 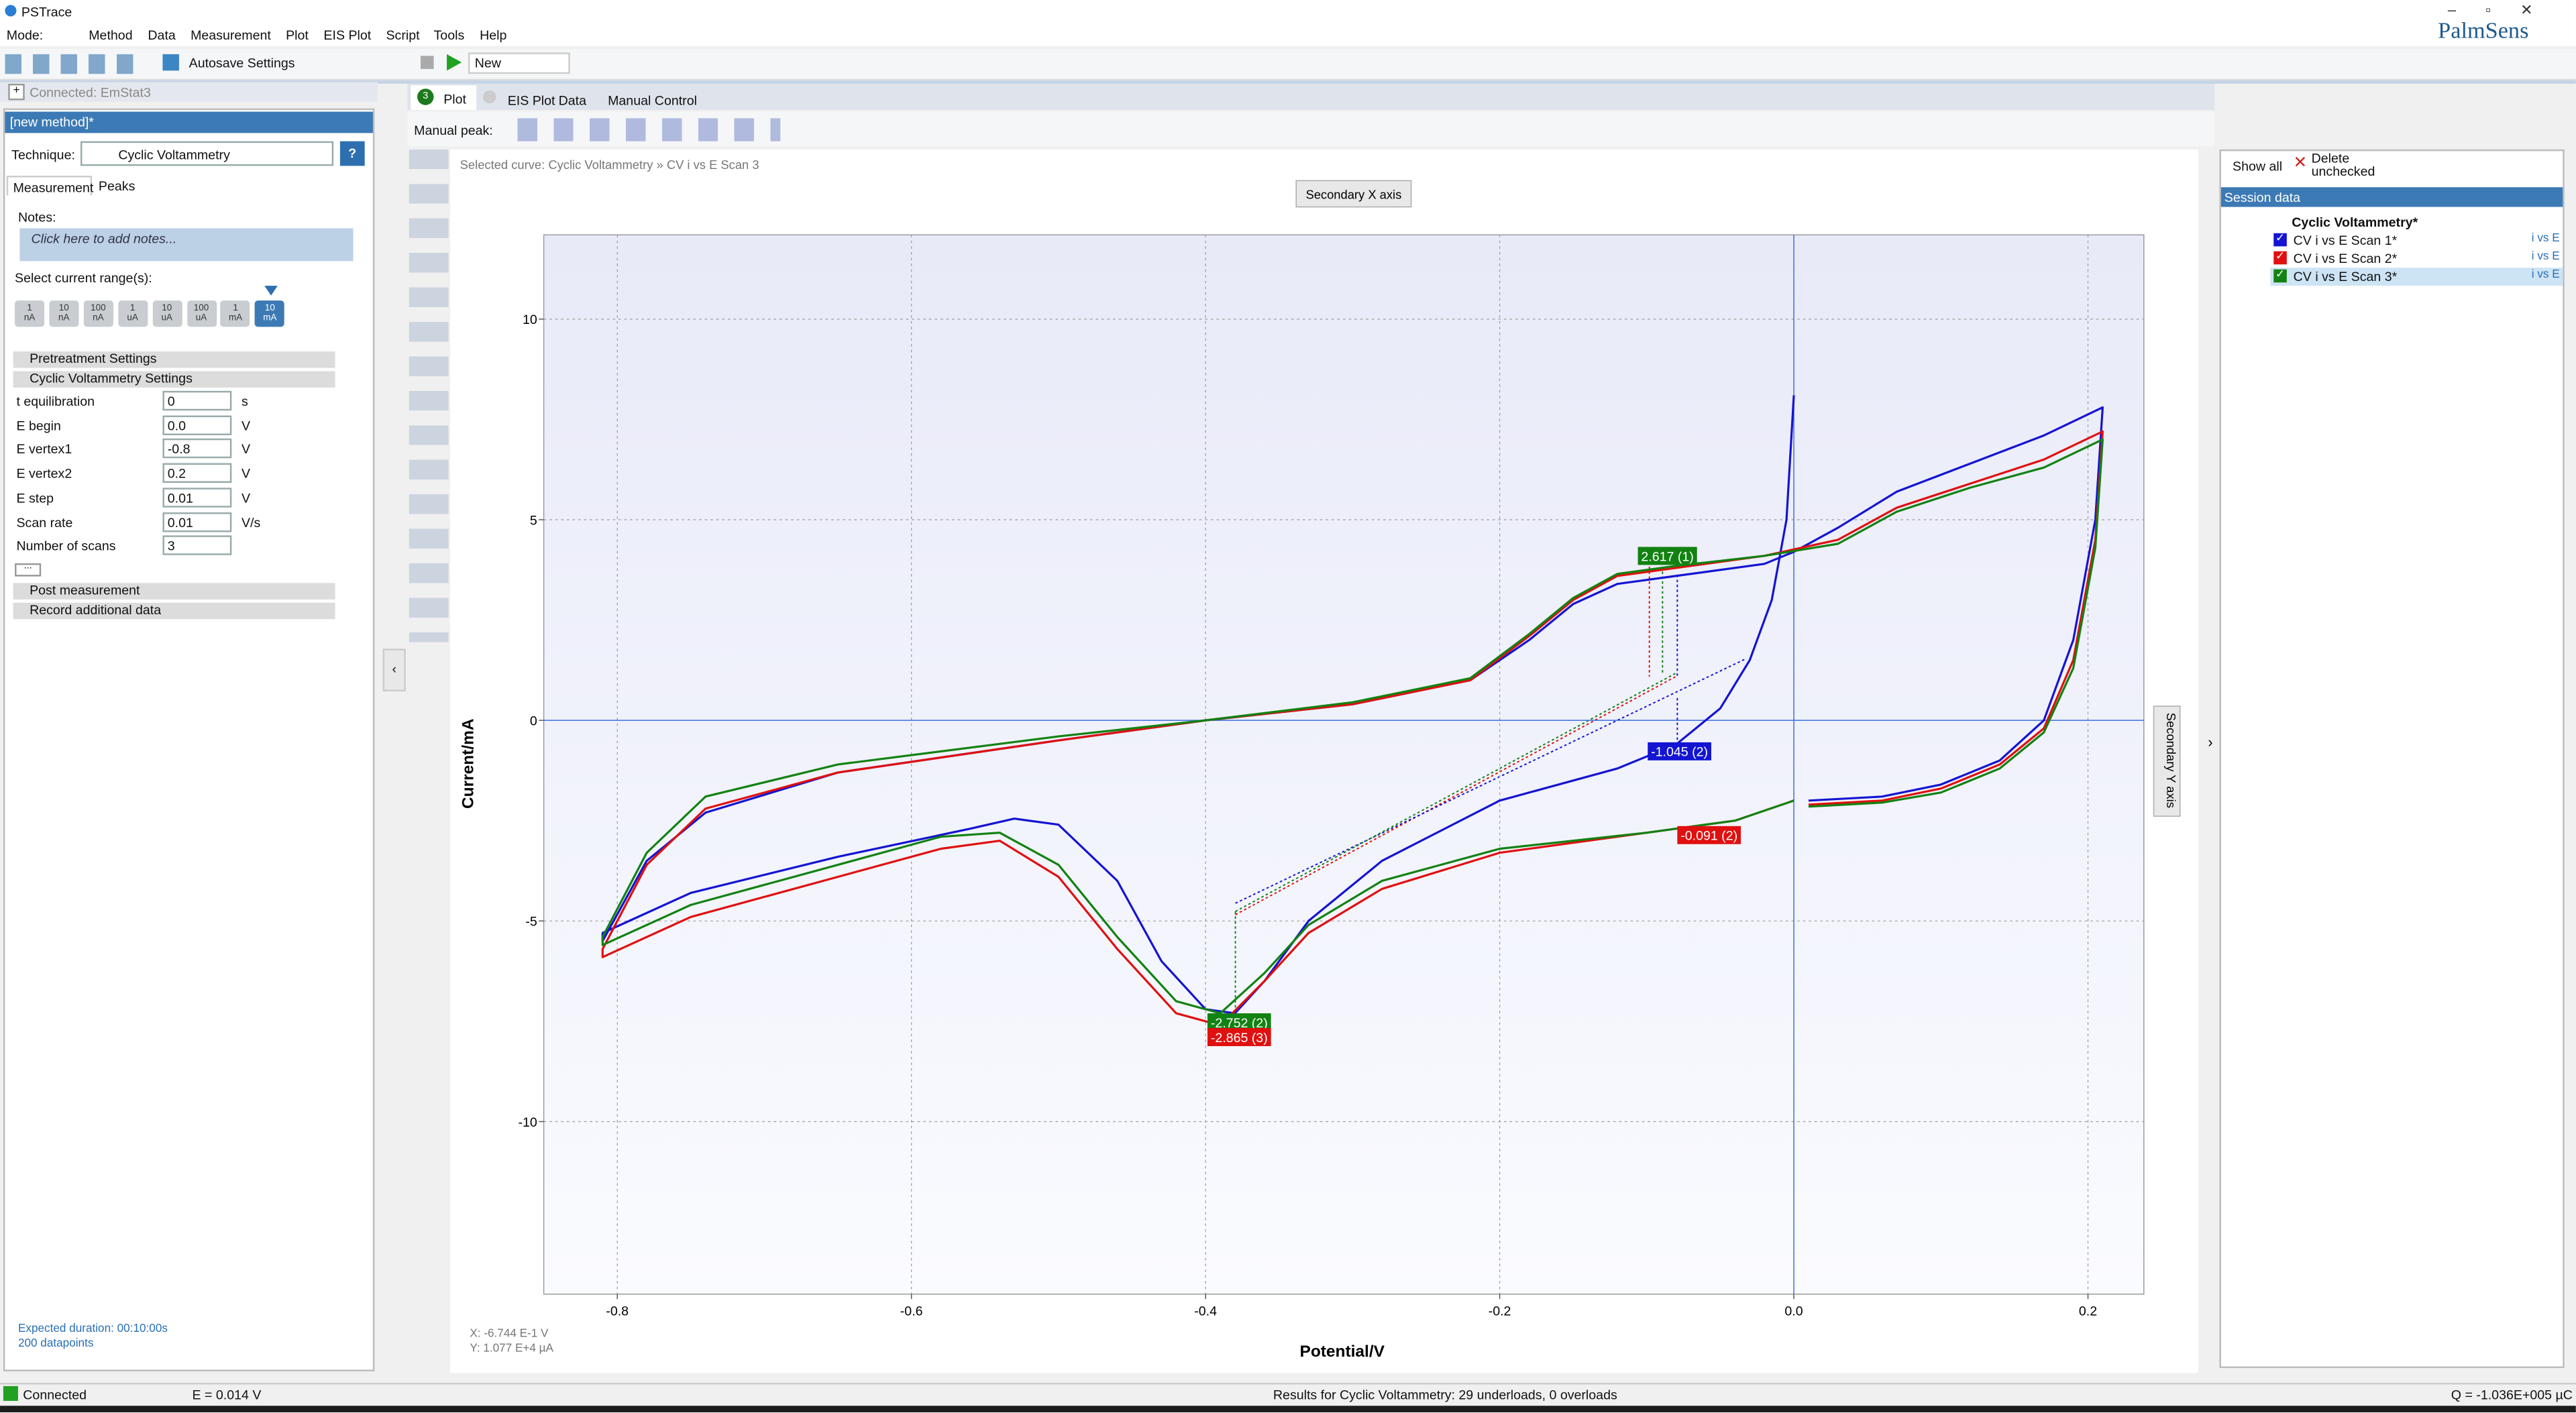 What do you see at coordinates (167, 313) in the screenshot?
I see `range-button: 10 uA` at bounding box center [167, 313].